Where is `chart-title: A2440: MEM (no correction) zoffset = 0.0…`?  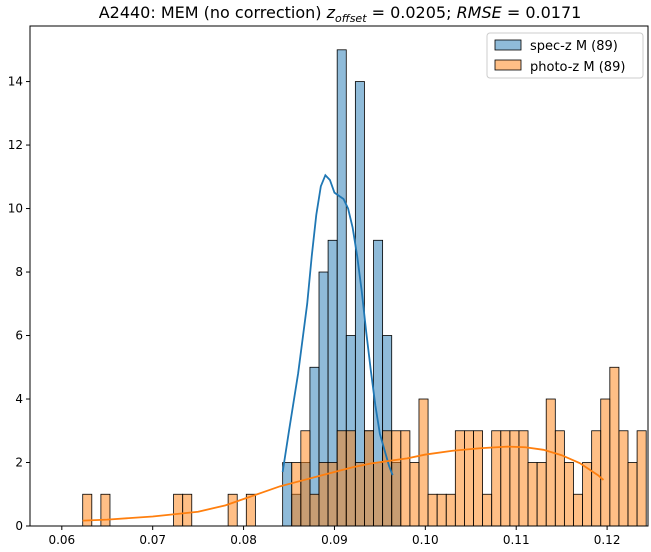 chart-title: A2440: MEM (no correction) zoffset = 0.0… is located at coordinates (340, 14).